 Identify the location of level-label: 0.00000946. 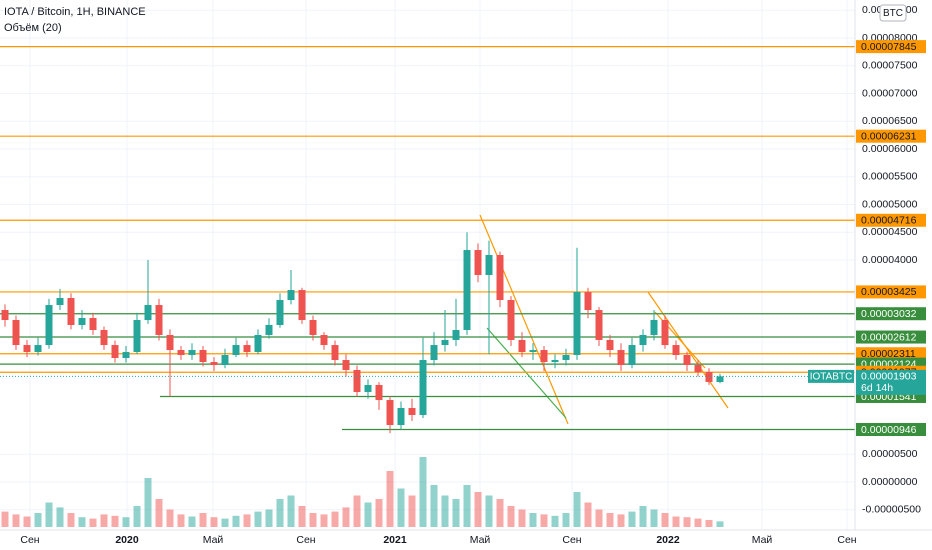
(889, 430).